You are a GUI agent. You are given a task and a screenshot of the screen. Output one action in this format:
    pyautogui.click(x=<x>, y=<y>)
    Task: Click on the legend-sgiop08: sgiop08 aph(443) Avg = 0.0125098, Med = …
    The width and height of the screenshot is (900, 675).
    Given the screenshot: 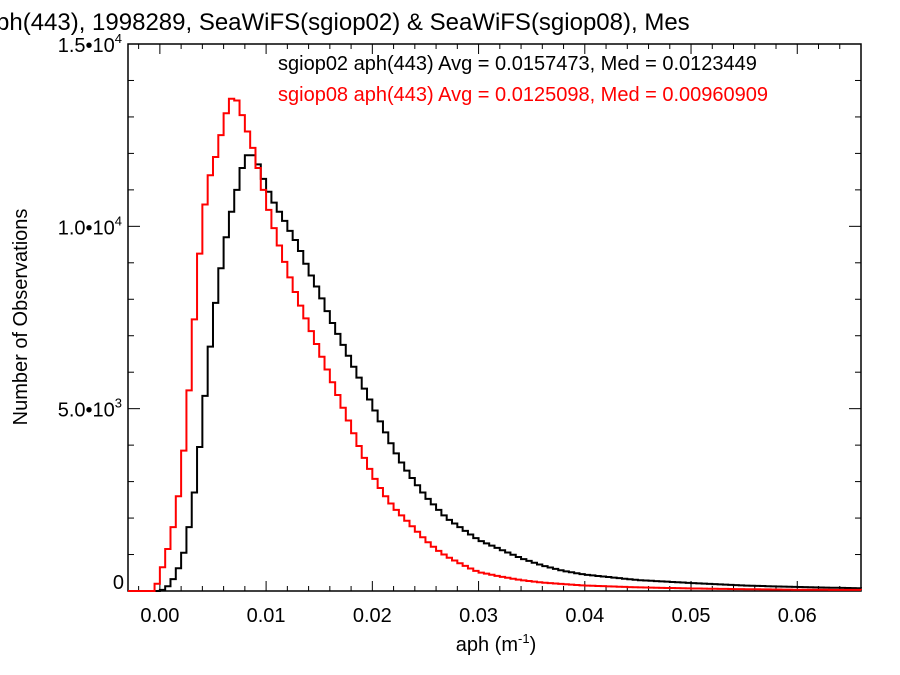 What is the action you would take?
    pyautogui.click(x=523, y=95)
    